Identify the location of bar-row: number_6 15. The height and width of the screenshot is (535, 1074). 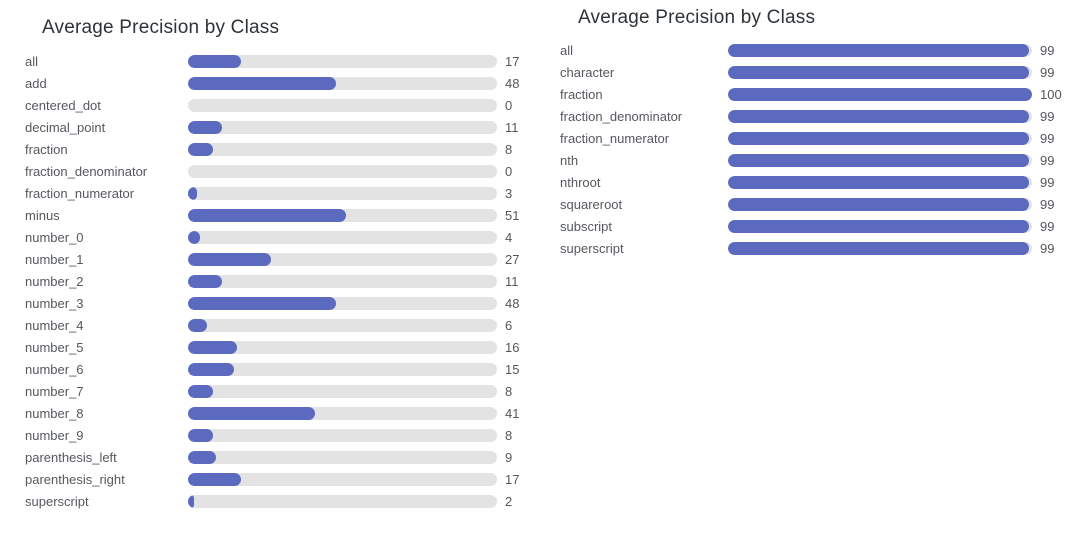
(280, 369).